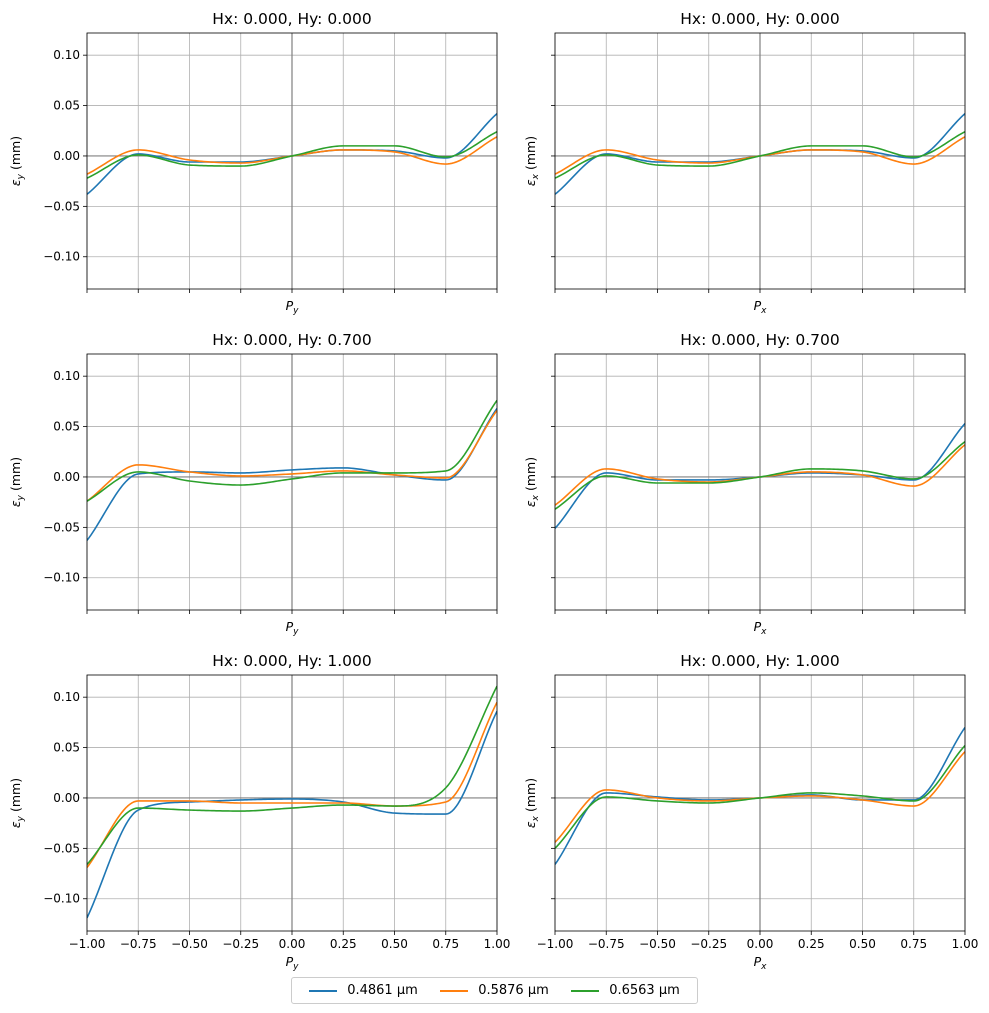 Image resolution: width=989 pixels, height=1013 pixels. I want to click on legend: 0.4861 µm 0.5876 µm 0.6563 µm, so click(494, 990).